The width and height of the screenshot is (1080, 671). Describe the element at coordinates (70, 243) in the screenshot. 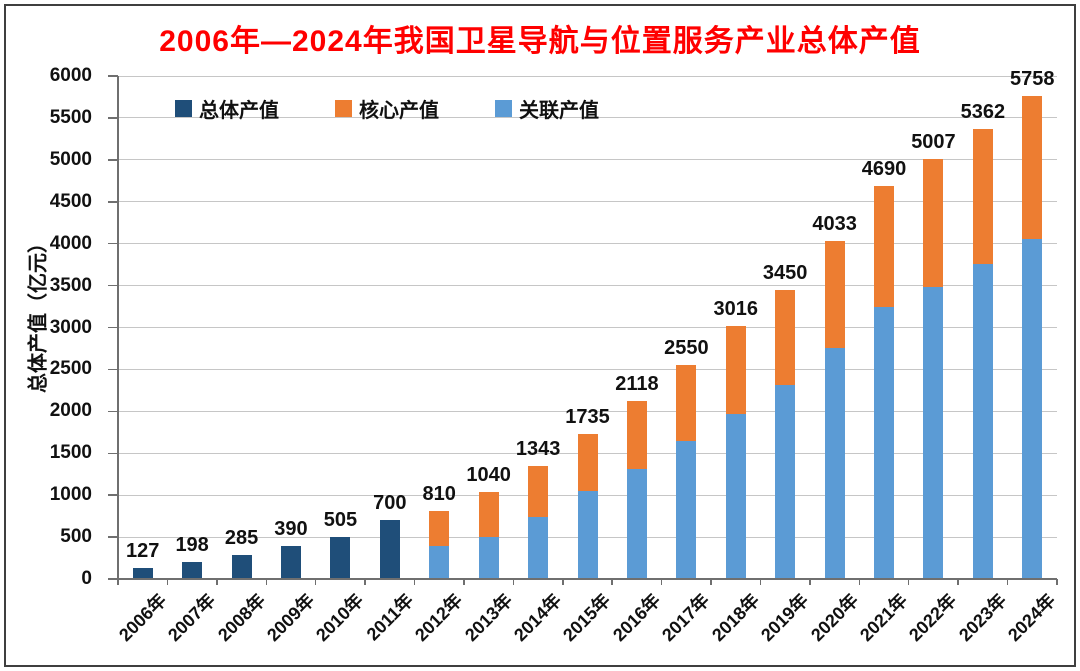

I see `y-tick-label: 4000` at that location.